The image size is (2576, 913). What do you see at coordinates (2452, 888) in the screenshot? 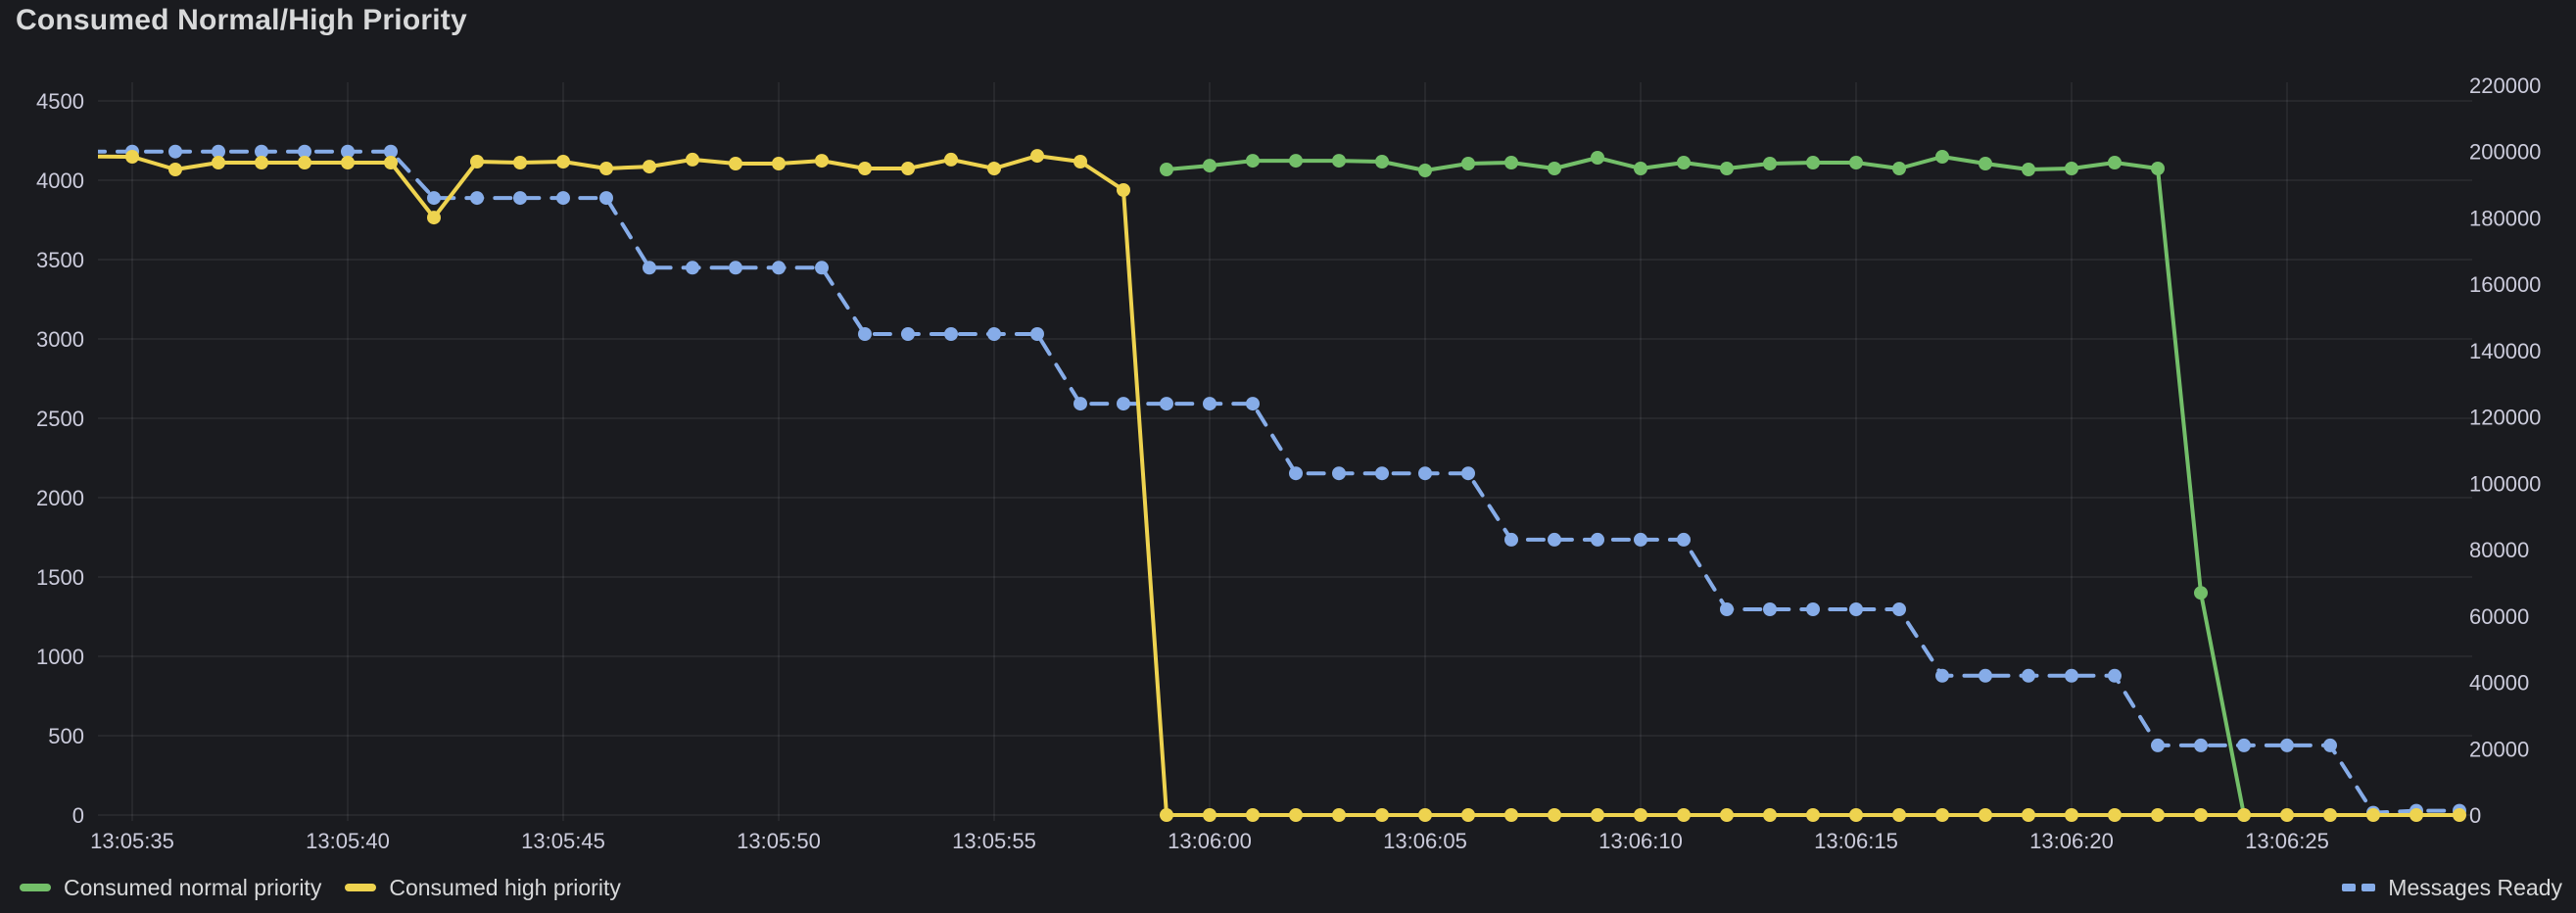
I see `legend-item-messages-ready: Messages Ready` at bounding box center [2452, 888].